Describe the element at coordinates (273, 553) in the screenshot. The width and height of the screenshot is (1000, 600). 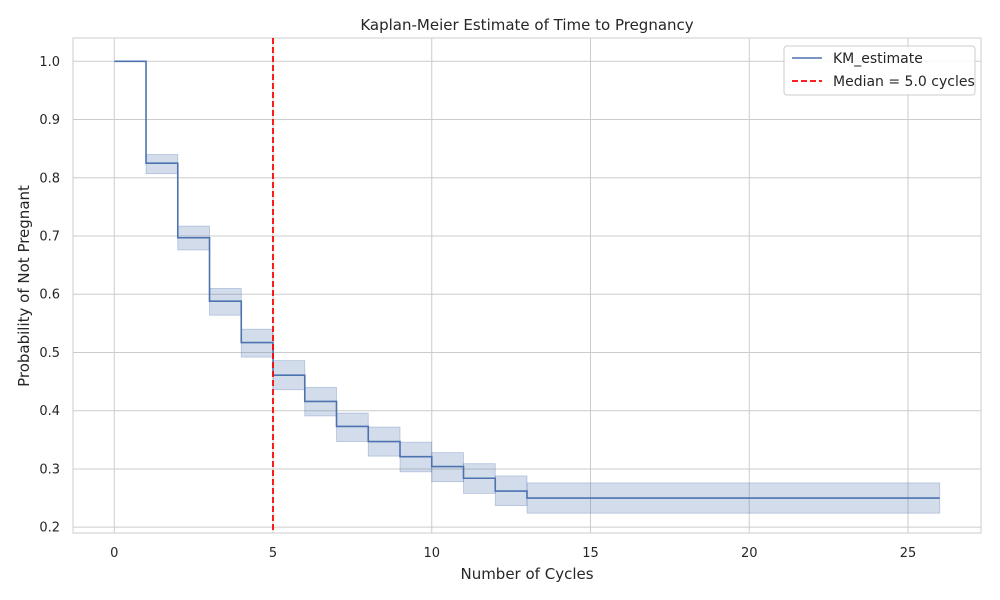
I see `x-tick-label: 5` at that location.